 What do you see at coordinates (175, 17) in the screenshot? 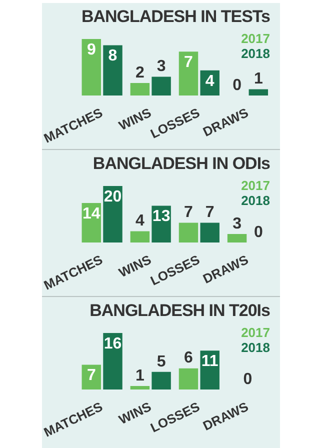
I see `chart-title: BANGLADESH IN TESTs` at bounding box center [175, 17].